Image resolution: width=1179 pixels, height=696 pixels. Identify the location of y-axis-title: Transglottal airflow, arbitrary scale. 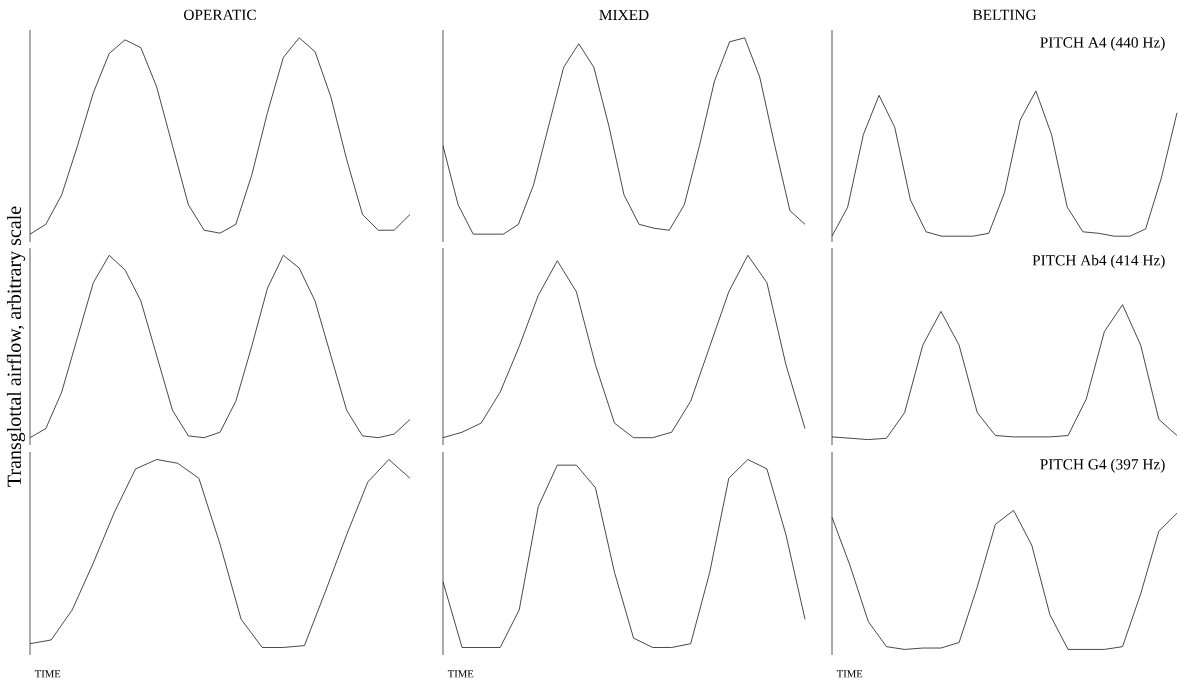
(16, 346).